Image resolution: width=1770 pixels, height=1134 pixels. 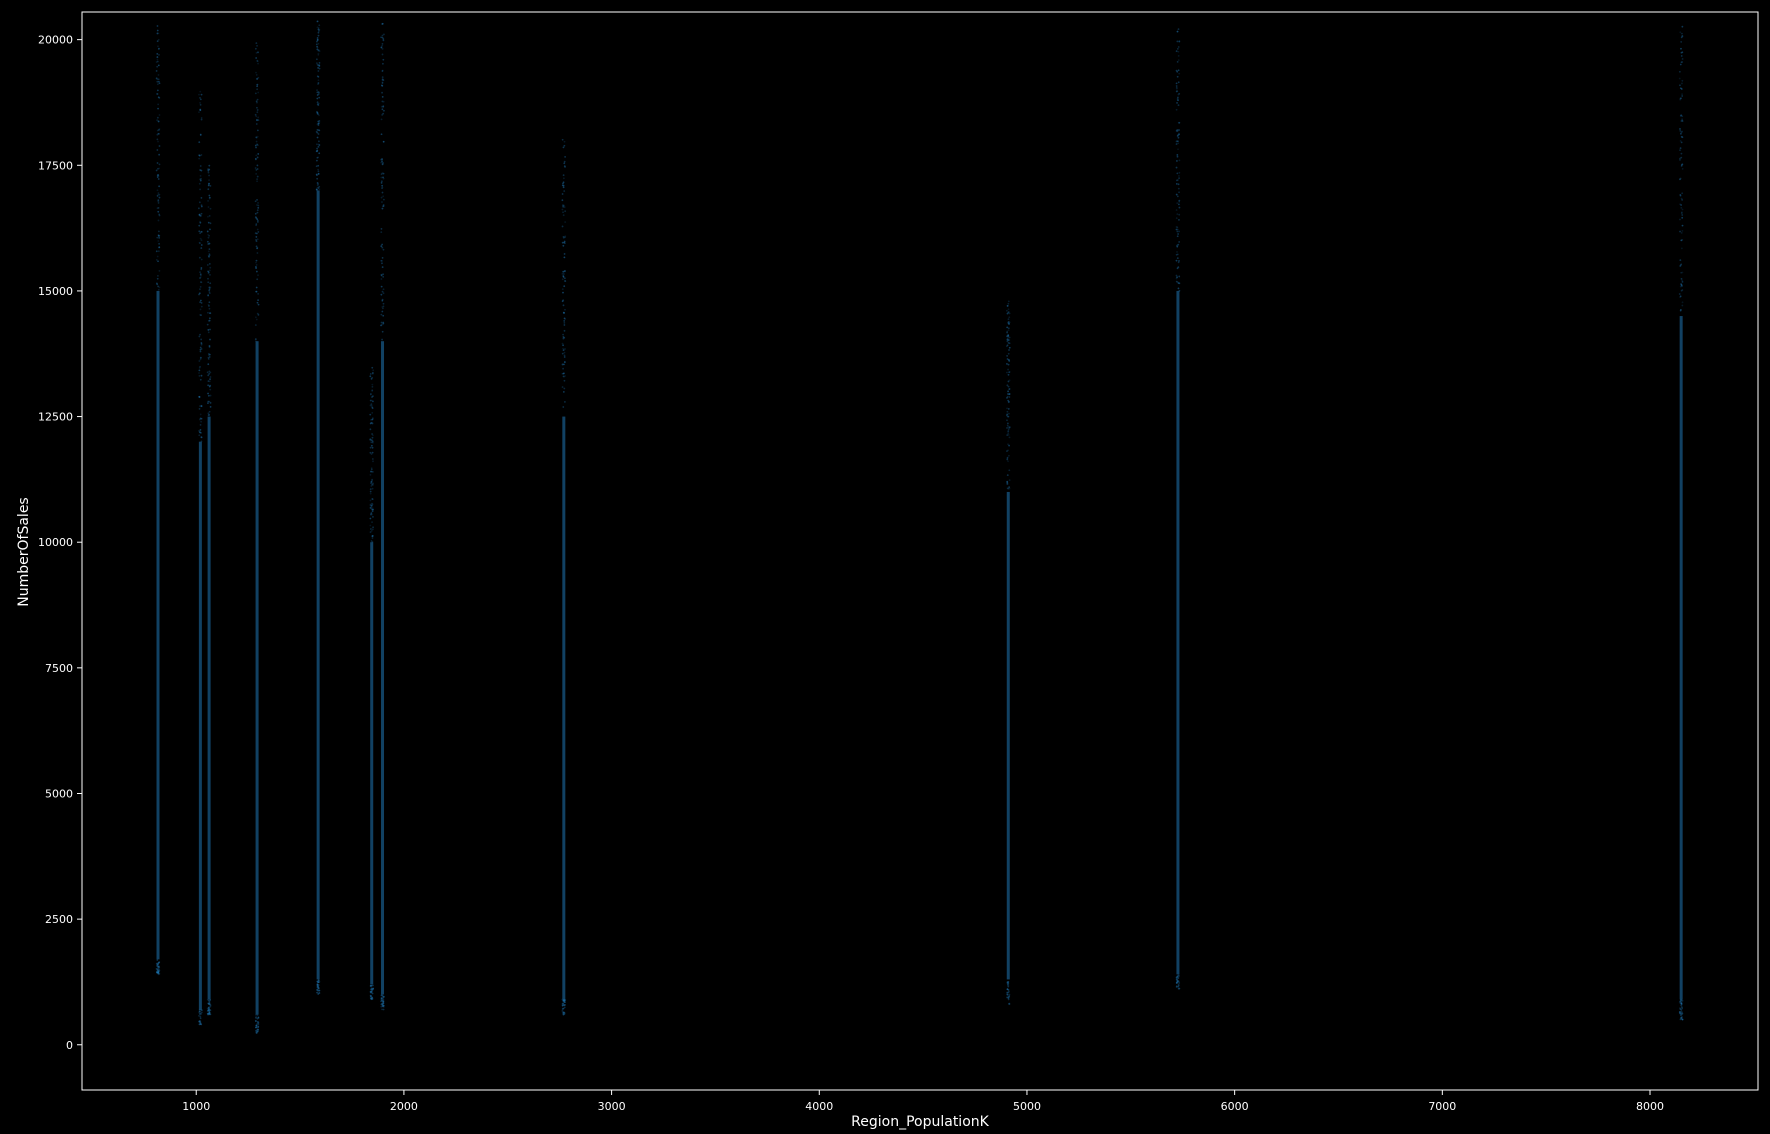 I want to click on y-tick-label: 17500, so click(x=55, y=165).